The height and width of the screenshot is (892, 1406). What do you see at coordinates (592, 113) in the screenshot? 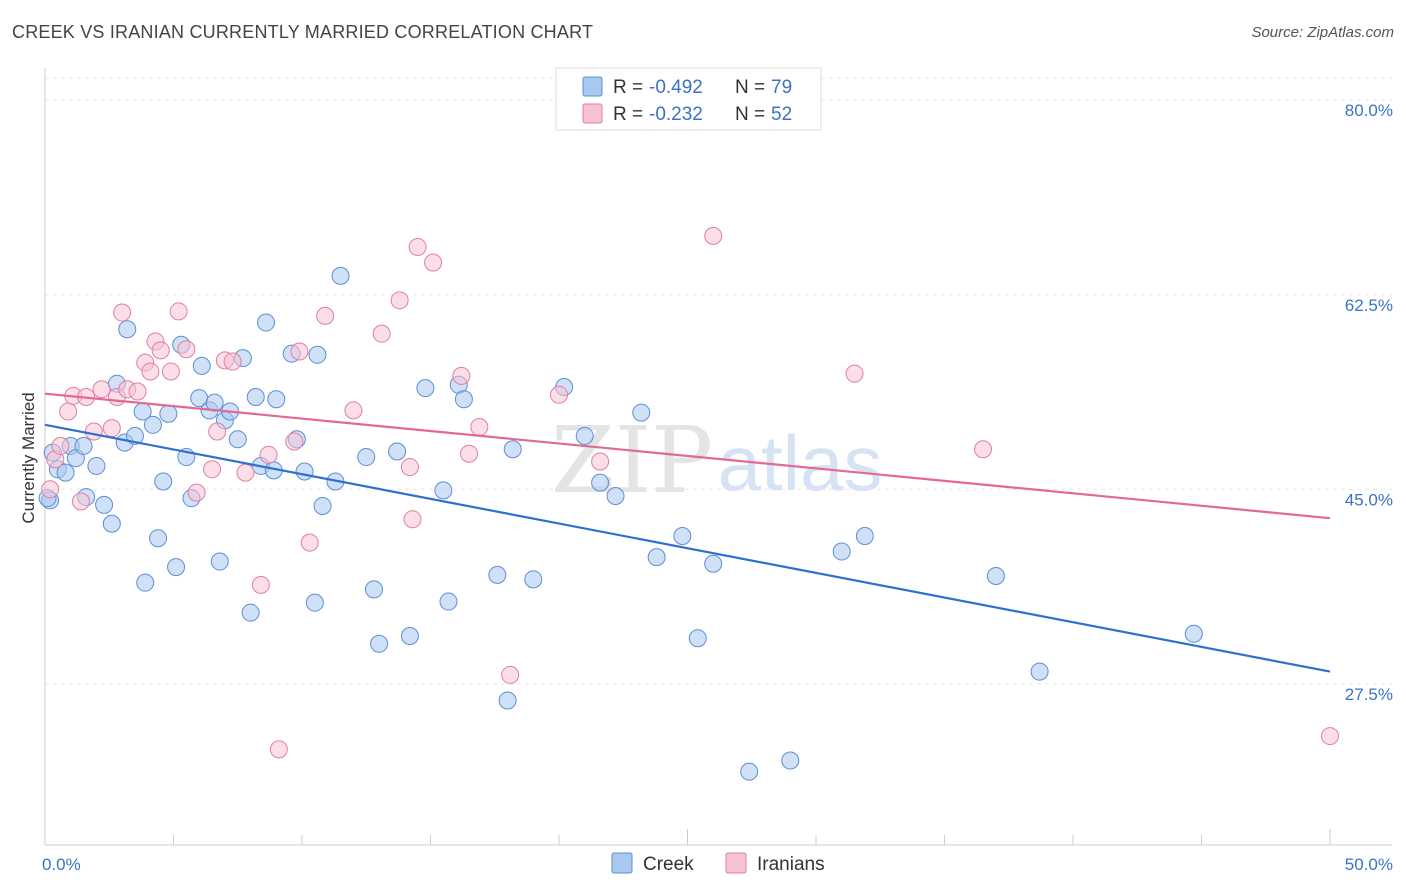
I see `legend-swatch-iranians` at bounding box center [592, 113].